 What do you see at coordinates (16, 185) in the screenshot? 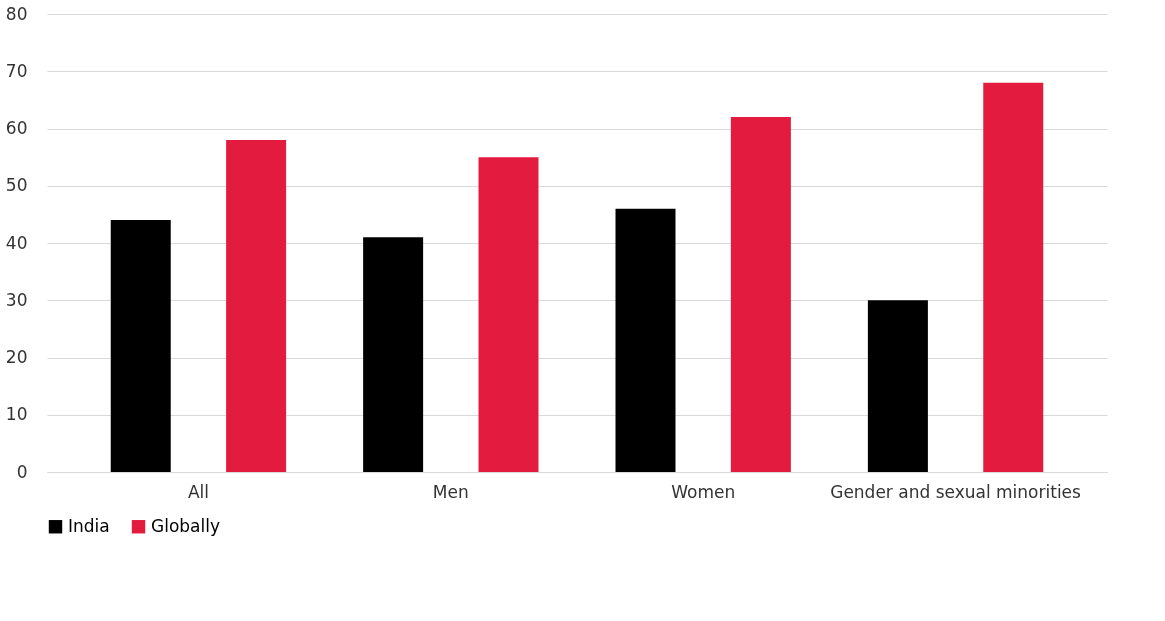
I see `y-tick-label: 50` at bounding box center [16, 185].